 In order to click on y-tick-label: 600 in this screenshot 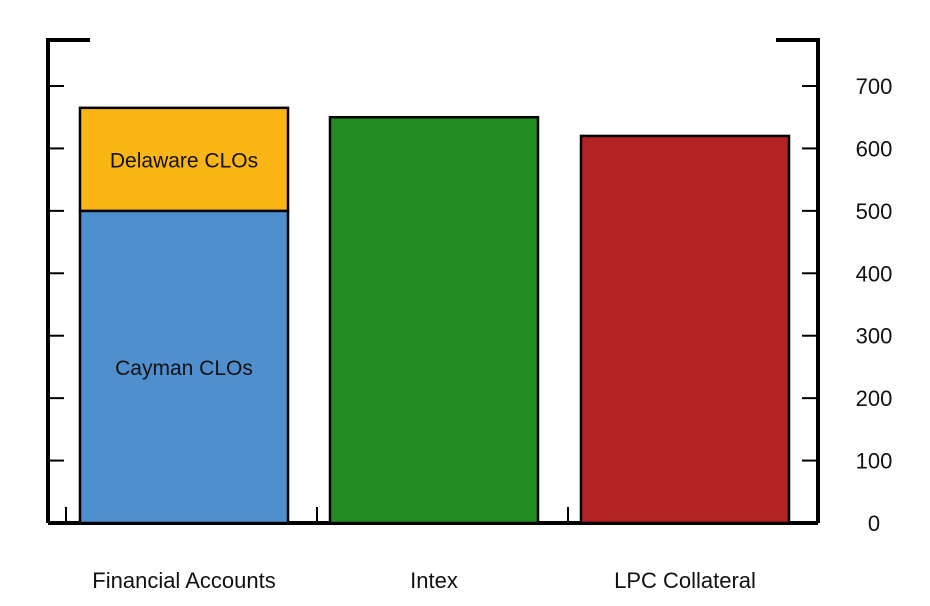, I will do `click(874, 148)`.